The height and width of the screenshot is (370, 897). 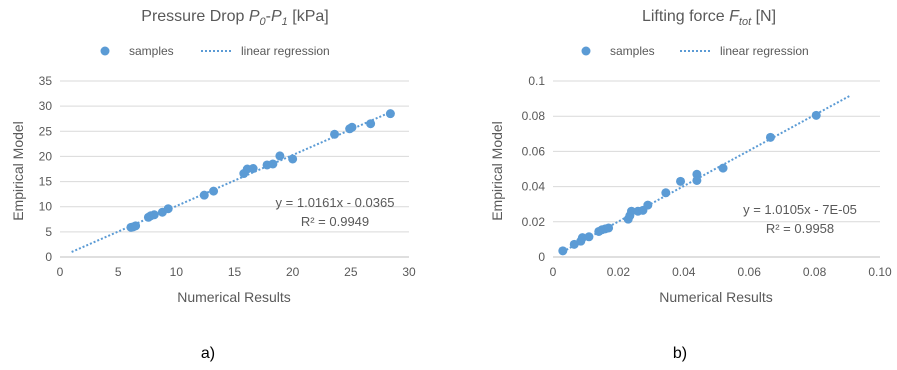 I want to click on y-tick-label: 0.02, so click(x=534, y=222).